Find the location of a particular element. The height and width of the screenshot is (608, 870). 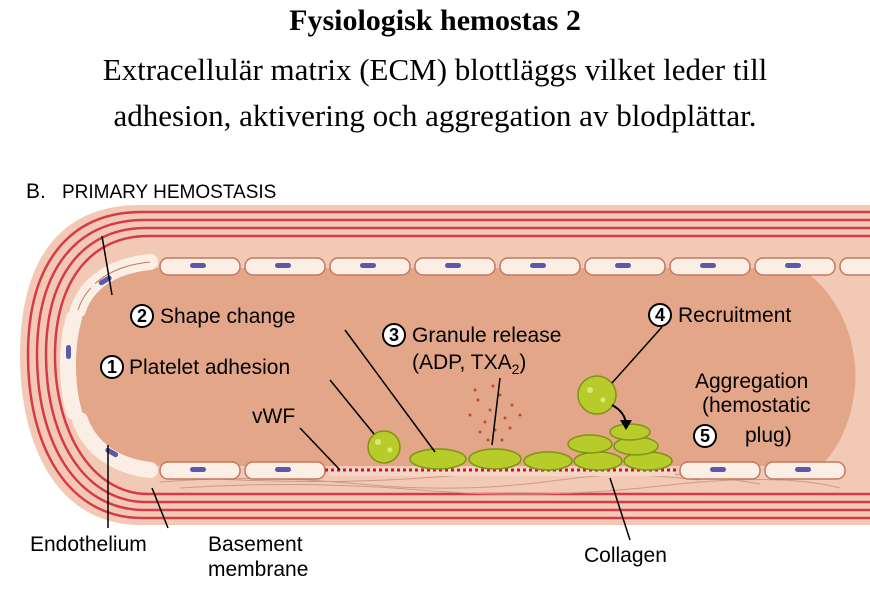

endothelium-curve is located at coordinates (109, 366).